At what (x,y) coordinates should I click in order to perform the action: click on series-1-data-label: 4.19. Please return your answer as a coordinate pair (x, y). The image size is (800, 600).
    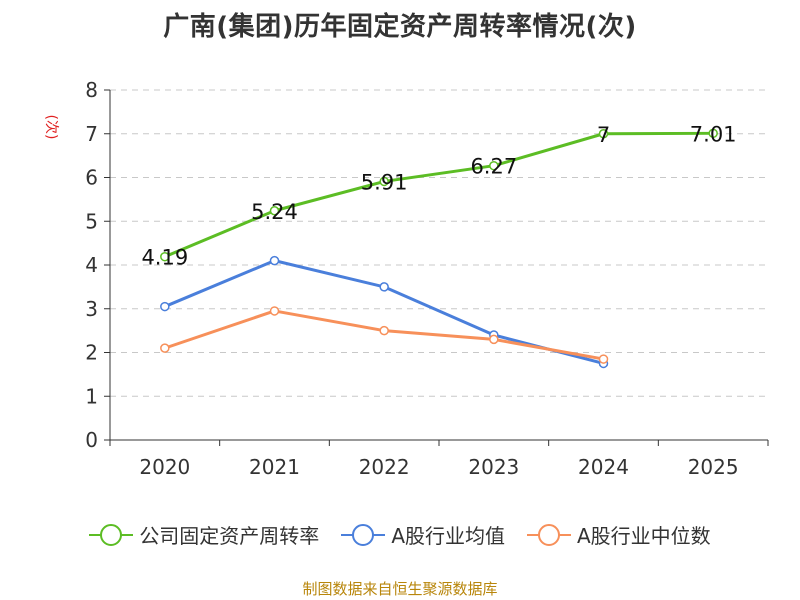
    Looking at the image, I should click on (164, 258).